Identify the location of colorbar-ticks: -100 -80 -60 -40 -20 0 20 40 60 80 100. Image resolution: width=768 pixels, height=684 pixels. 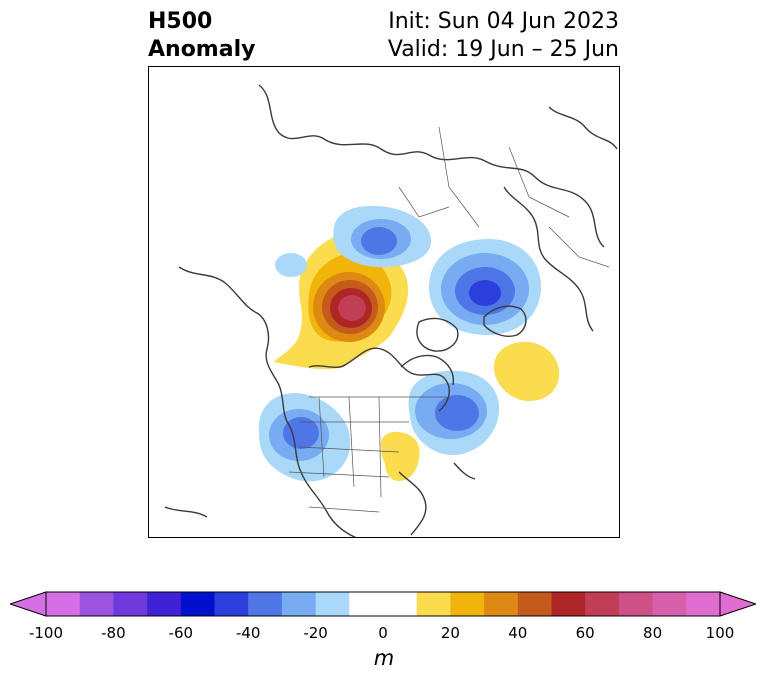
(384, 634).